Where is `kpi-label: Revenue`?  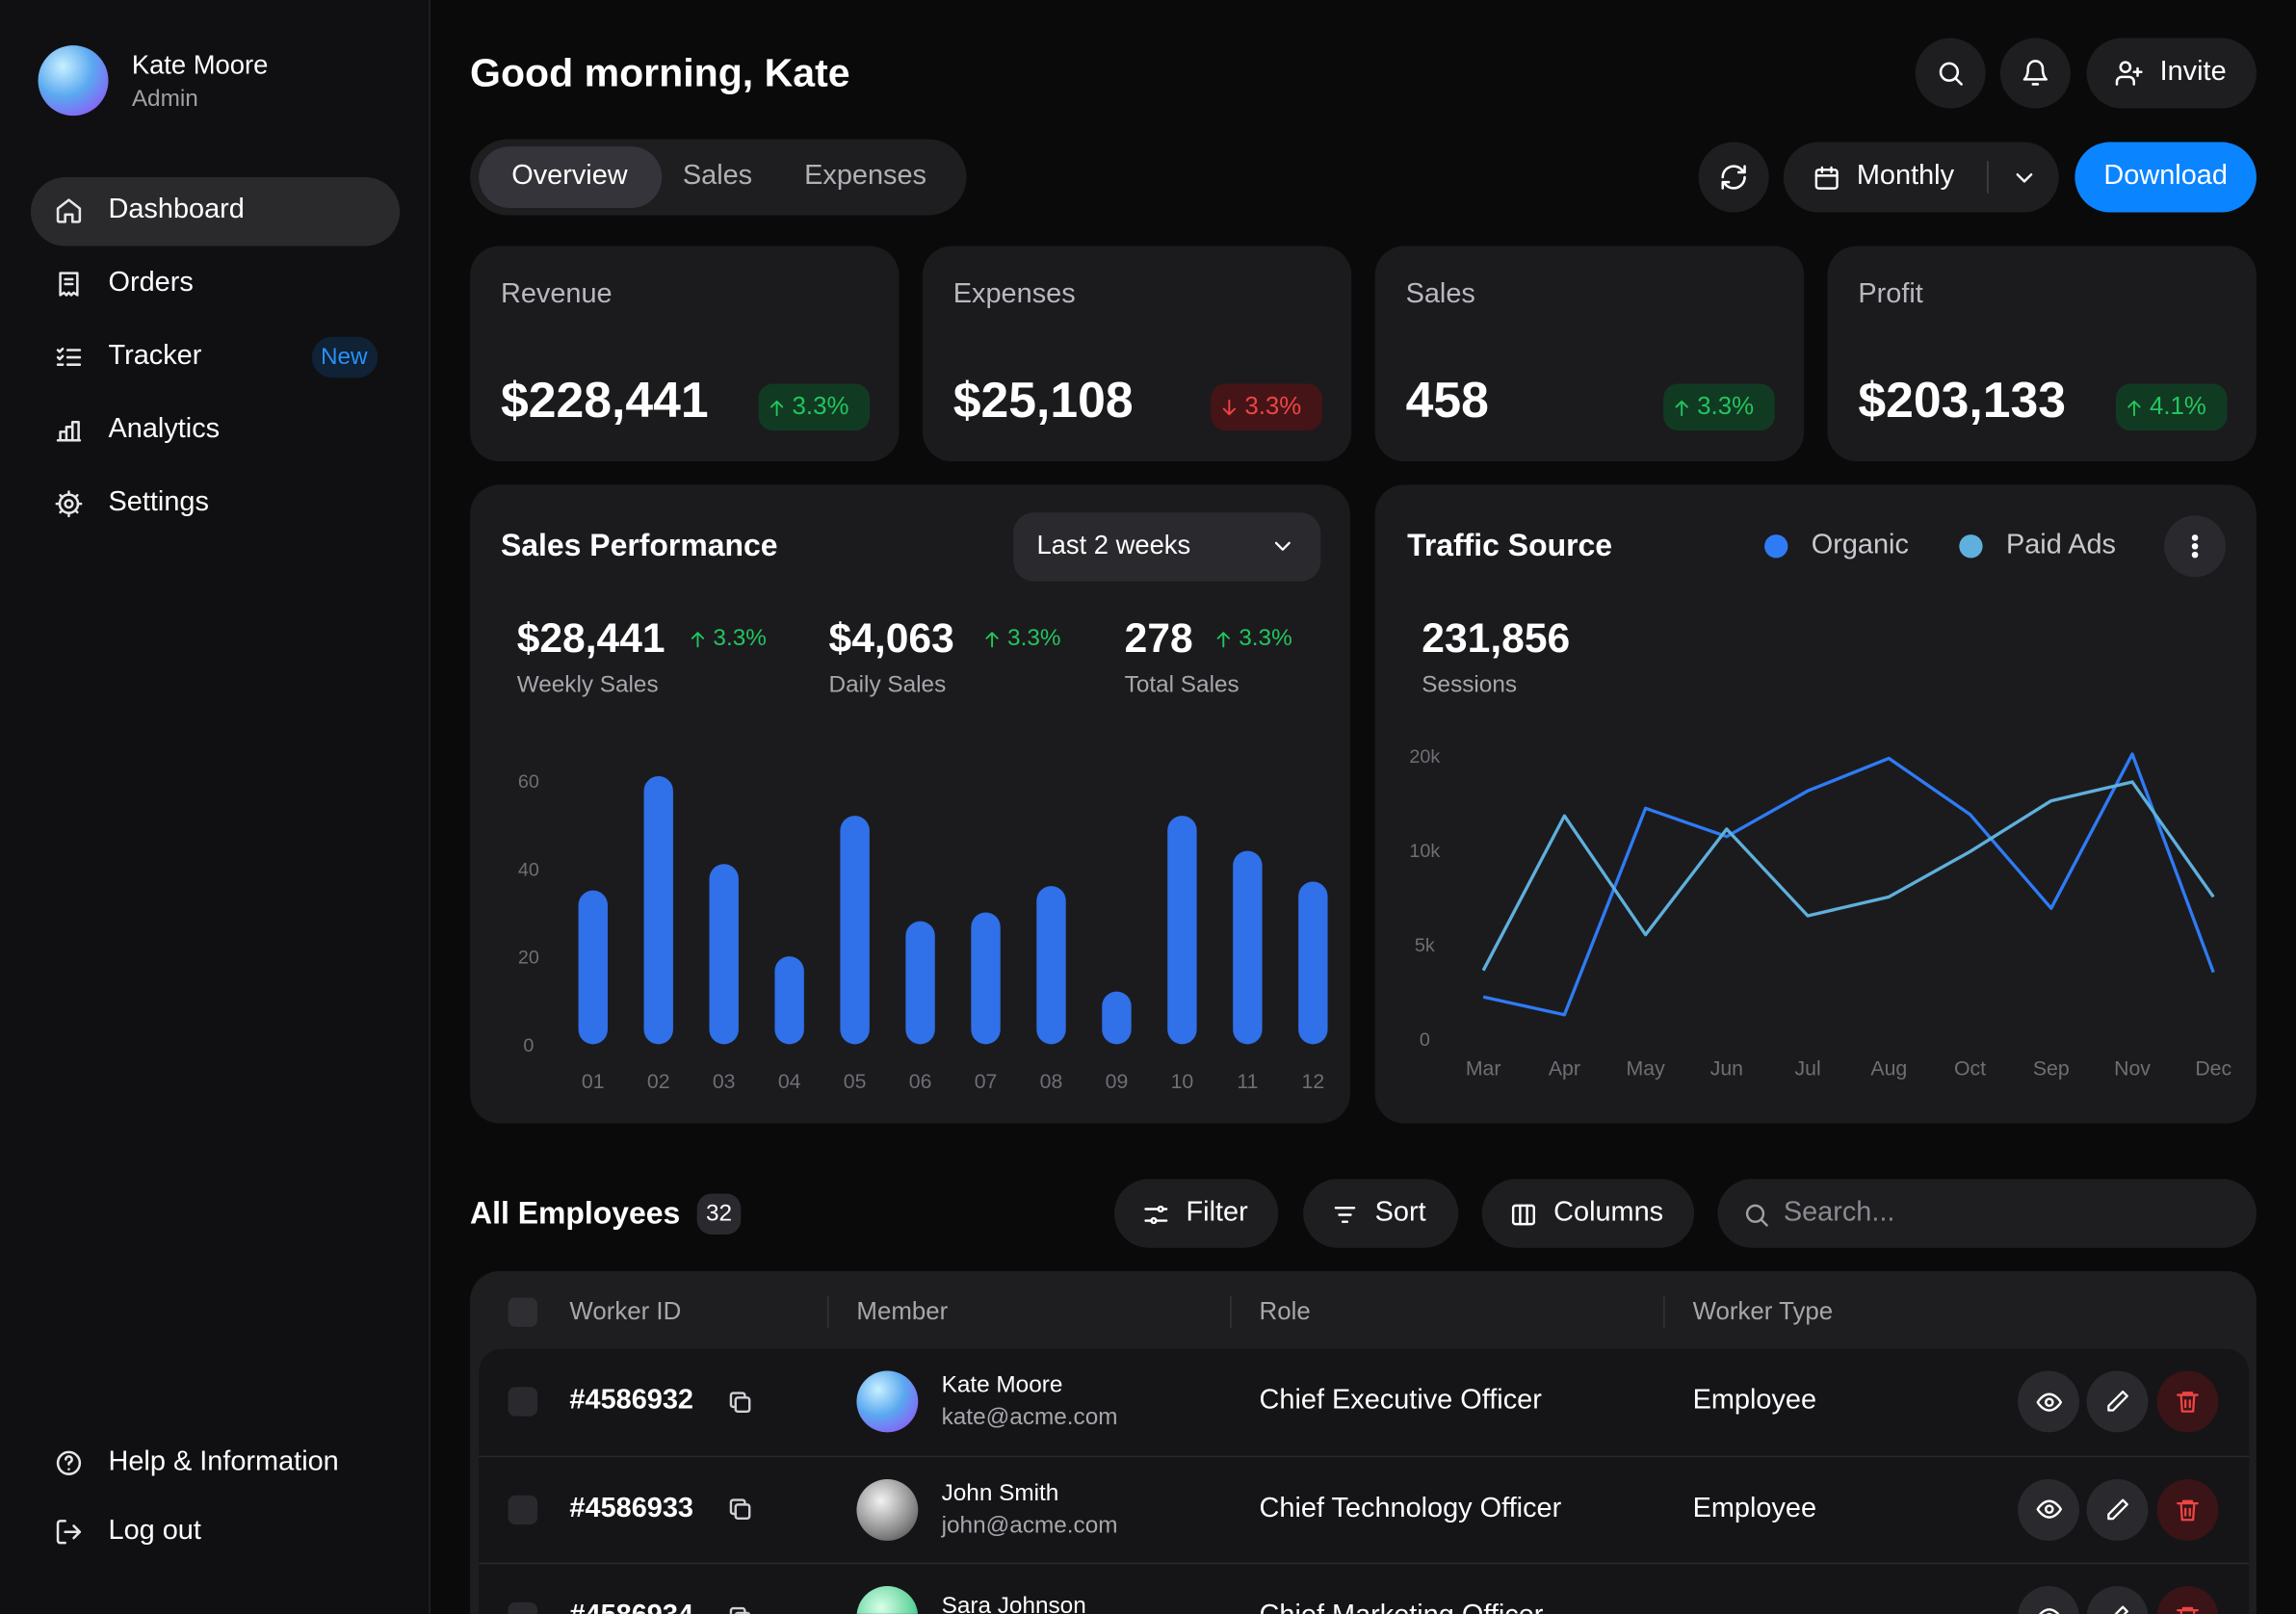
kpi-label: Revenue is located at coordinates (556, 294).